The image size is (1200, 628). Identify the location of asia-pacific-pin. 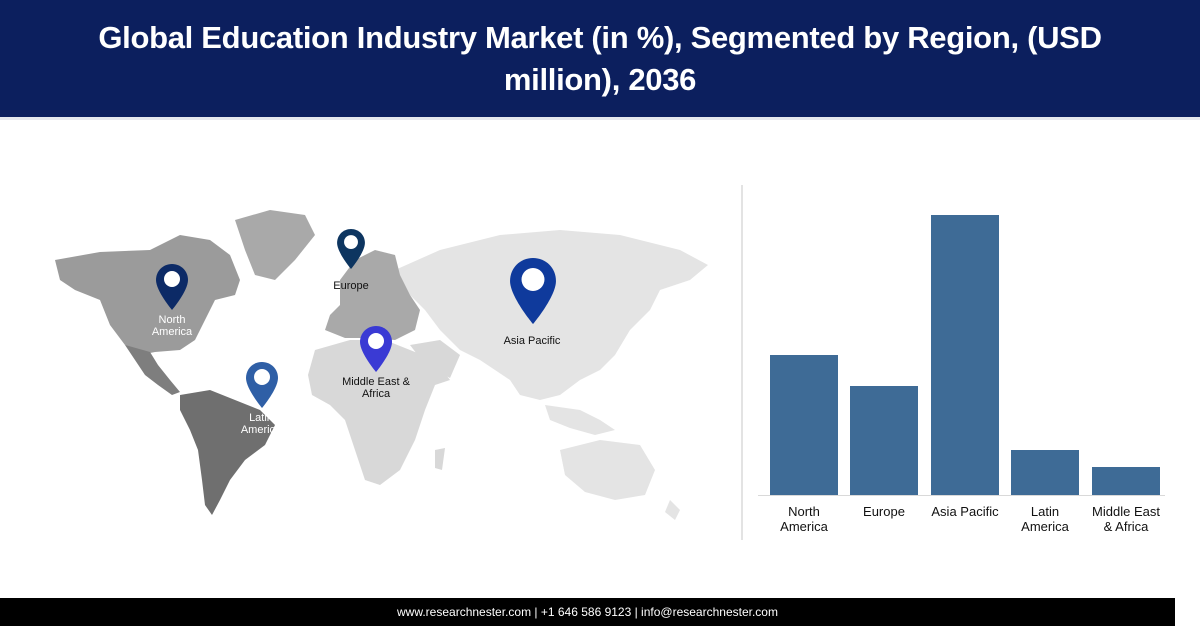
(533, 291).